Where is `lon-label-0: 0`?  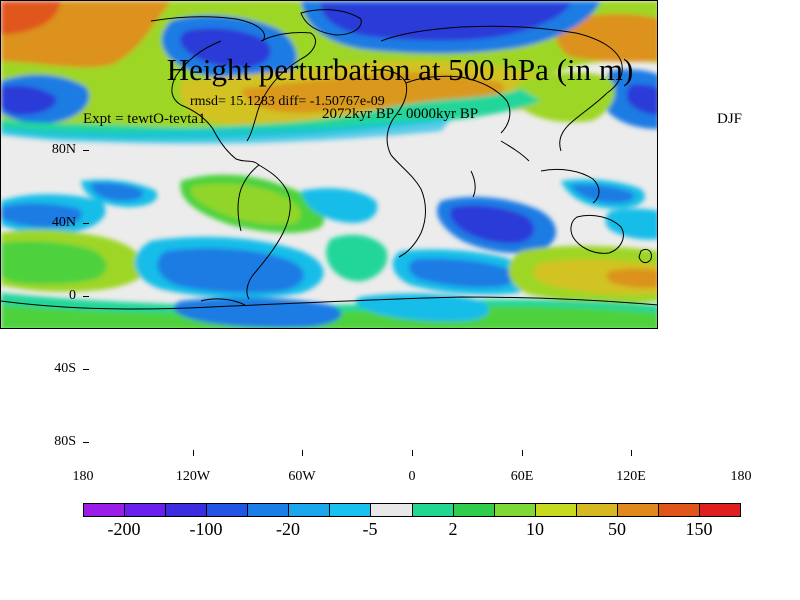 lon-label-0: 0 is located at coordinates (412, 476).